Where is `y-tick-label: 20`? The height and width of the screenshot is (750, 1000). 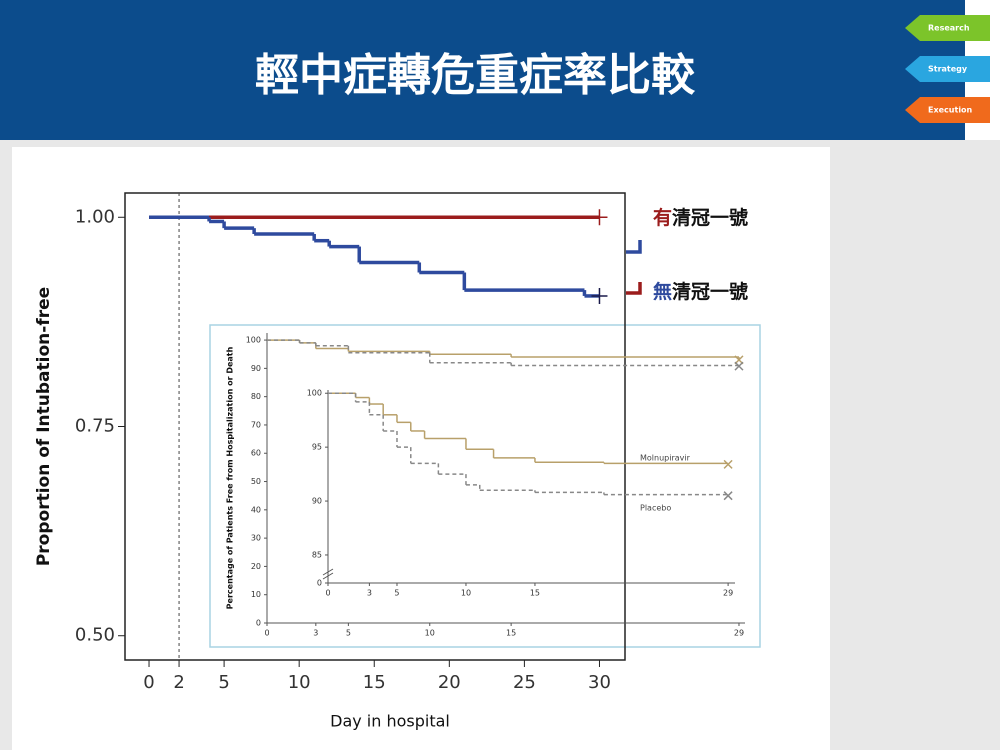
y-tick-label: 20 is located at coordinates (256, 566).